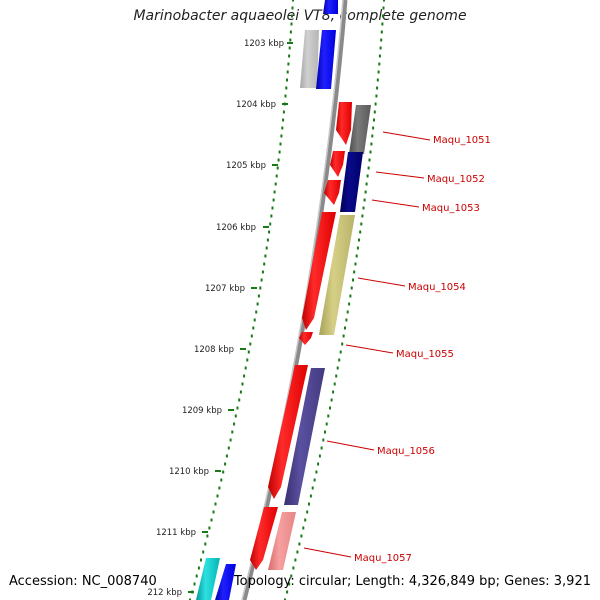 This screenshot has width=600, height=600. What do you see at coordinates (225, 582) in the screenshot?
I see `gene-feature-blue-bottom` at bounding box center [225, 582].